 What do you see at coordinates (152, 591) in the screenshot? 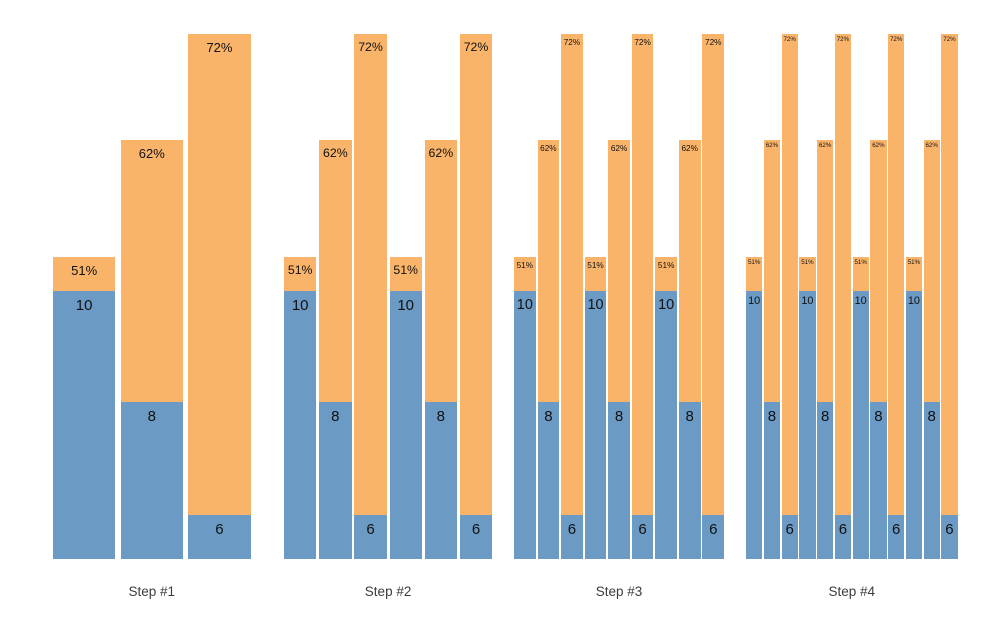
I see `group-label-step-1: Step #1` at bounding box center [152, 591].